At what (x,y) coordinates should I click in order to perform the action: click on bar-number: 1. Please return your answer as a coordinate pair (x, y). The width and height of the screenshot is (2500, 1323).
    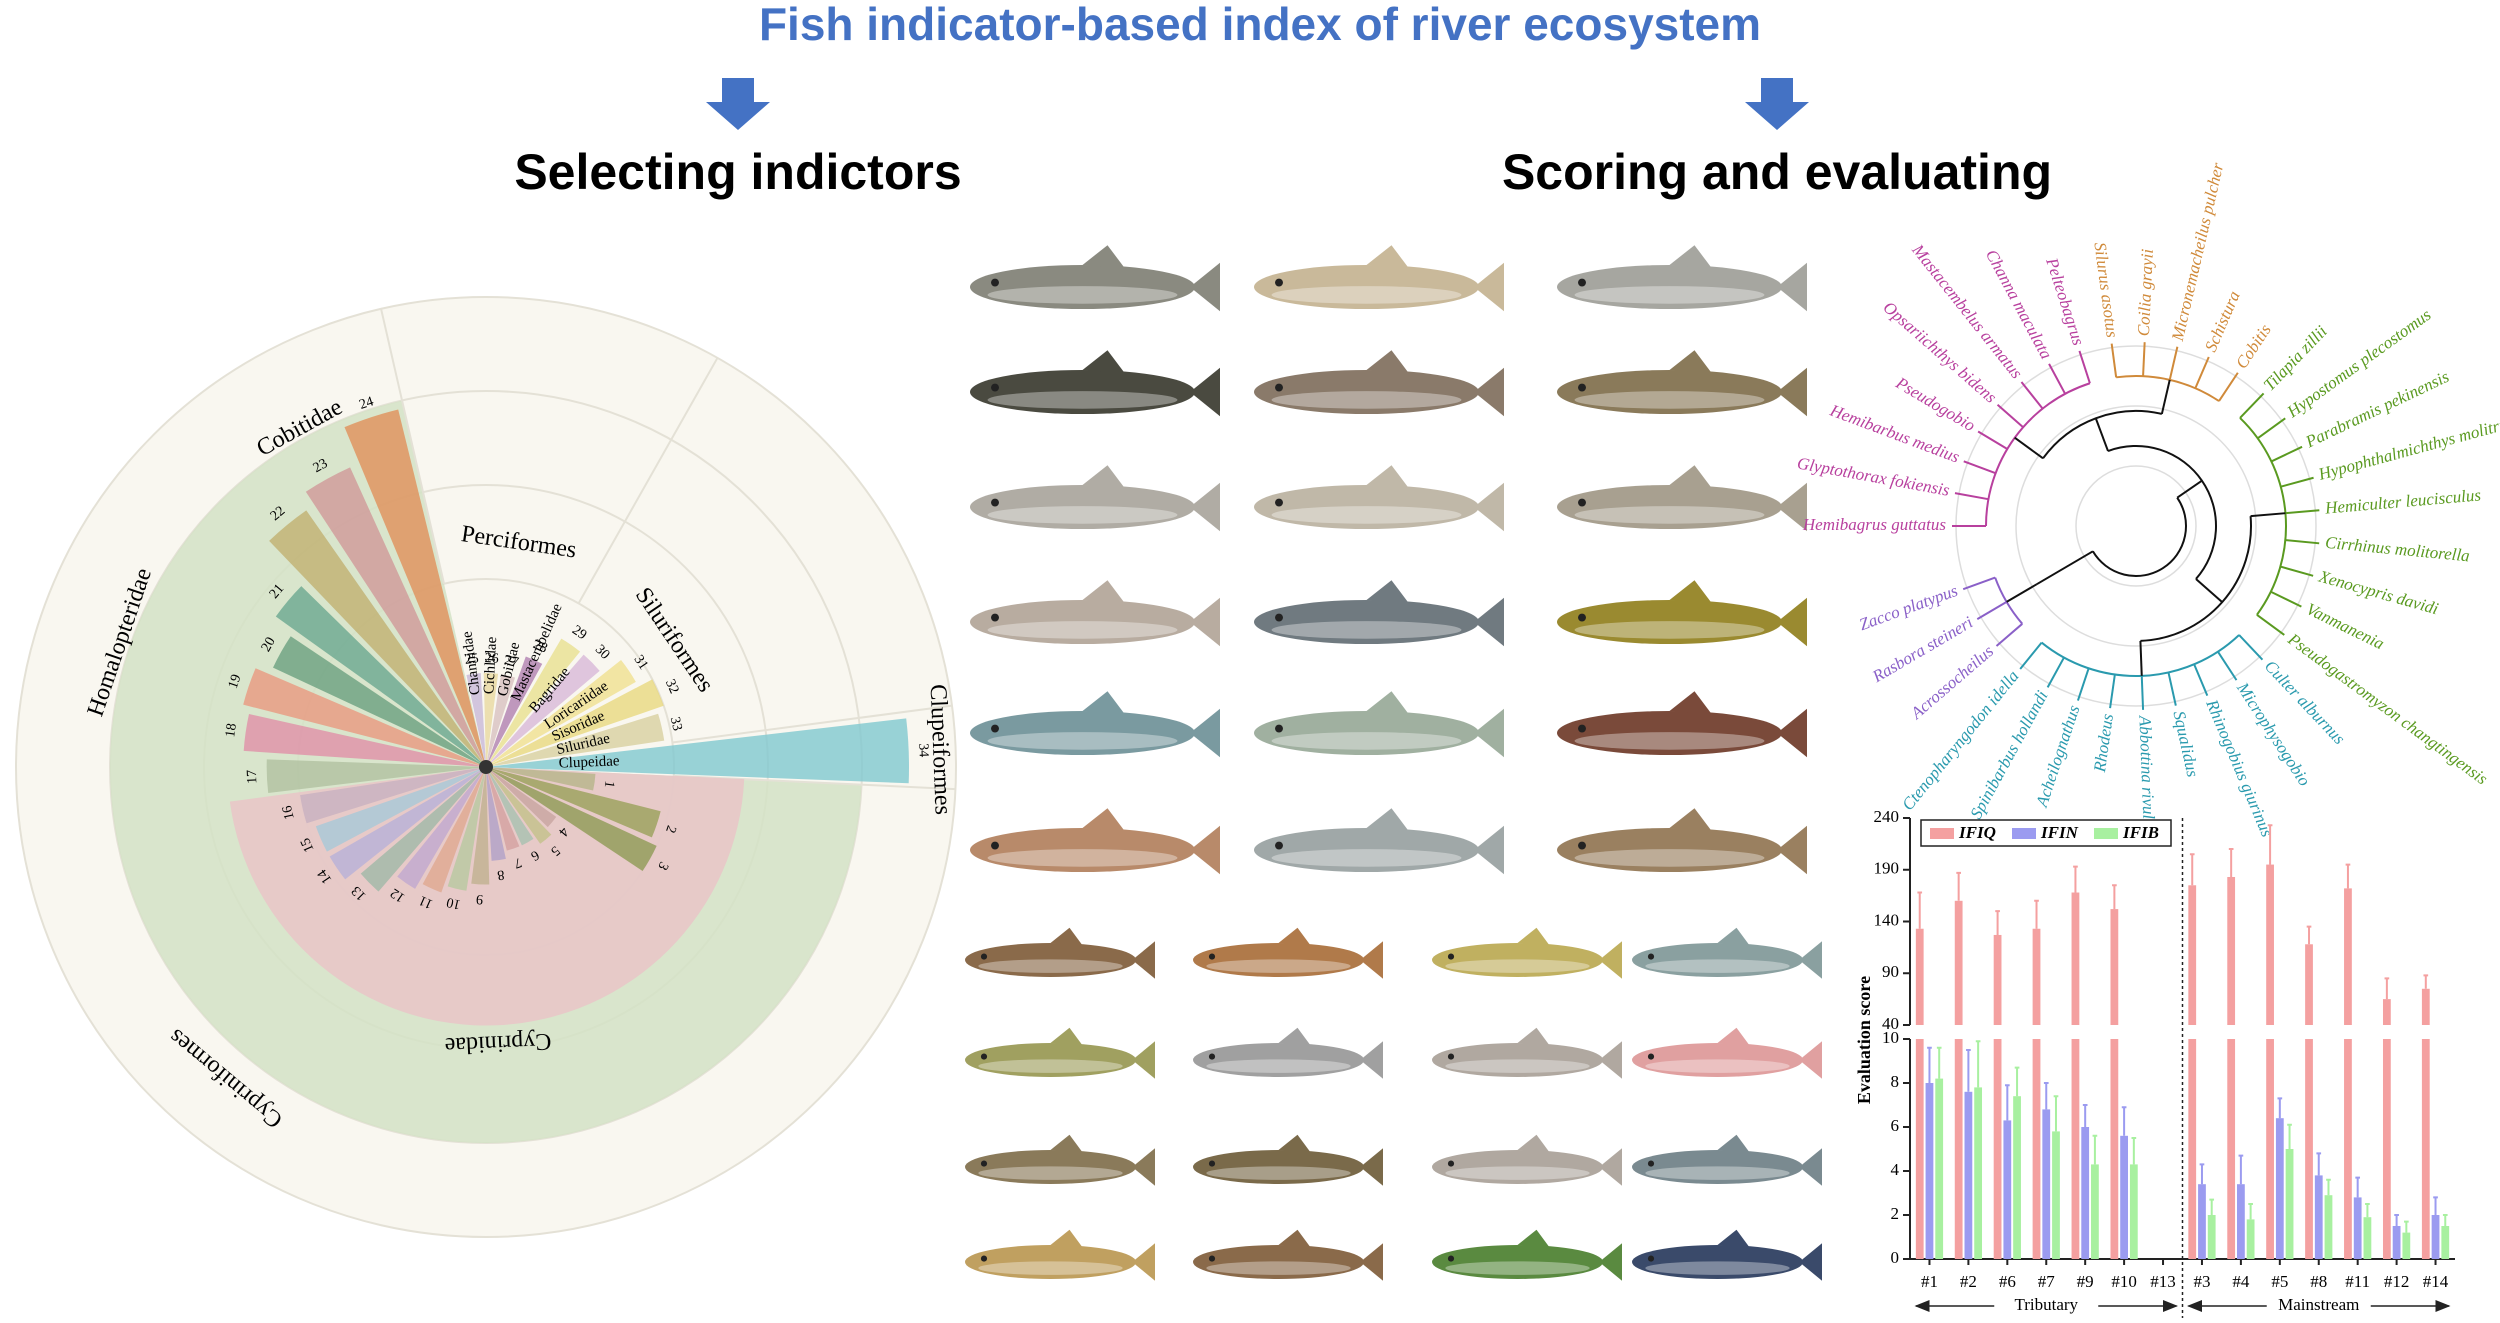
    Looking at the image, I should click on (609, 784).